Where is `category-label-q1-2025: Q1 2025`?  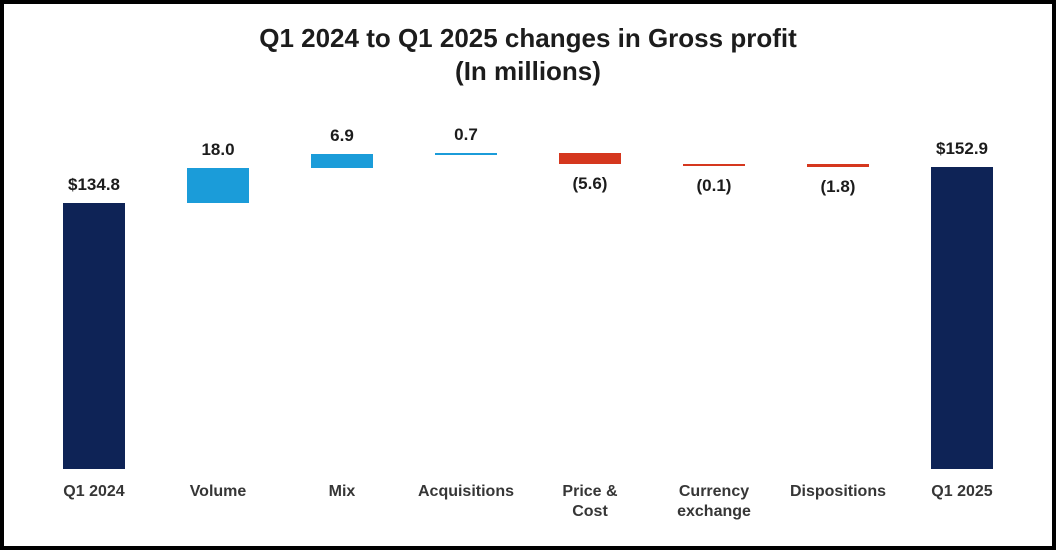 category-label-q1-2025: Q1 2025 is located at coordinates (962, 491).